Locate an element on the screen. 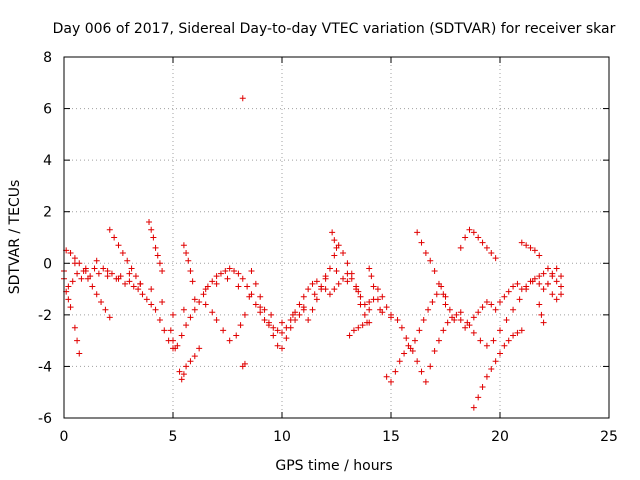 This screenshot has width=640, height=480. x-tick-label: 20 is located at coordinates (500, 437).